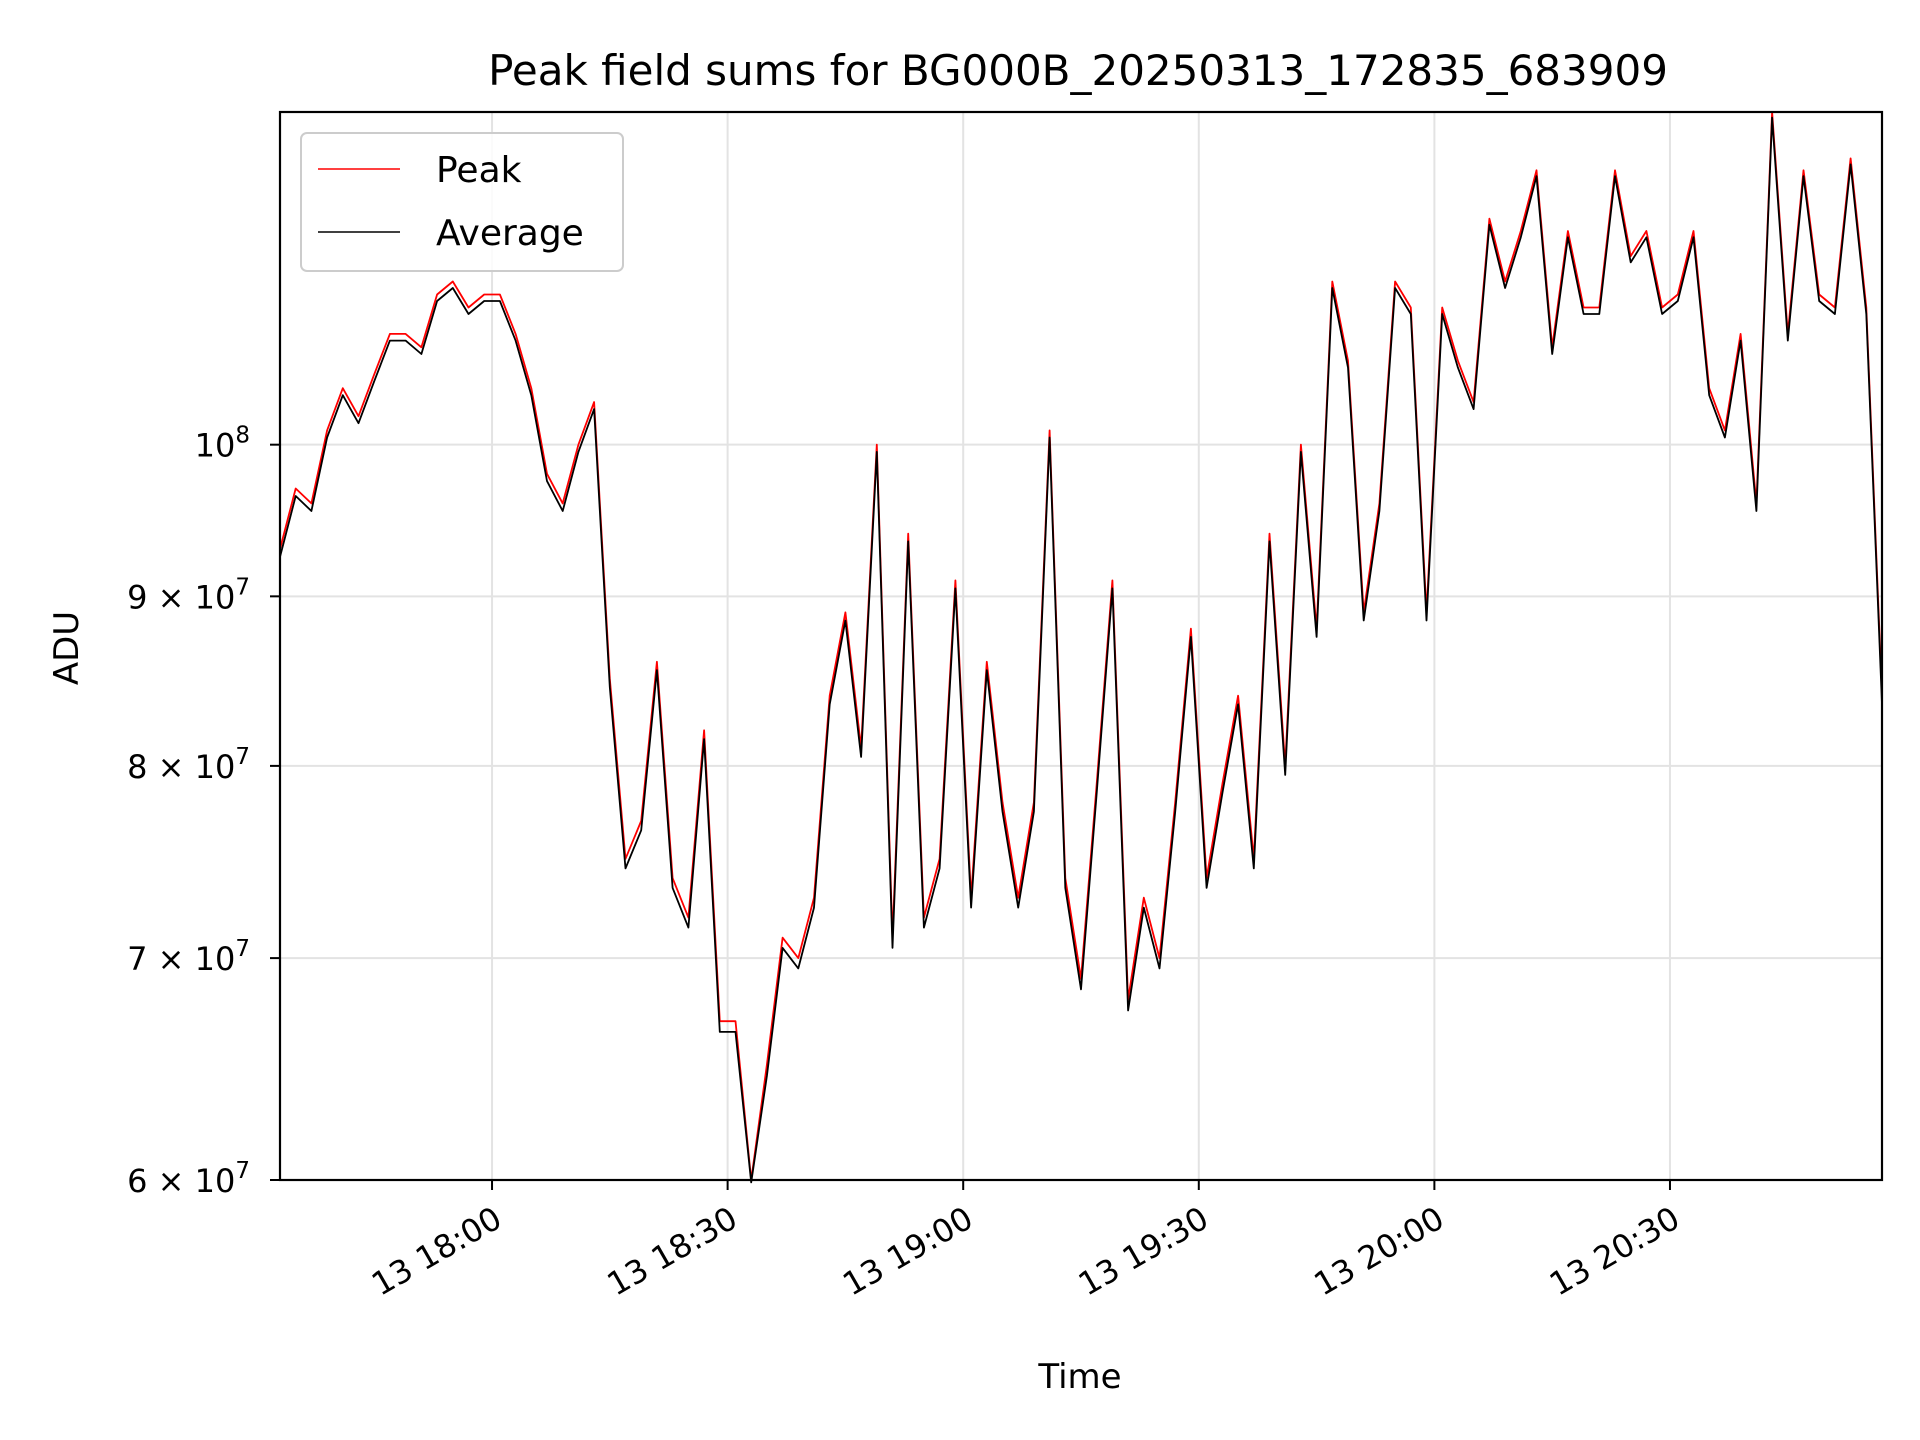 The height and width of the screenshot is (1440, 1920). I want to click on x-tick-label: 13 18:30, so click(672, 1251).